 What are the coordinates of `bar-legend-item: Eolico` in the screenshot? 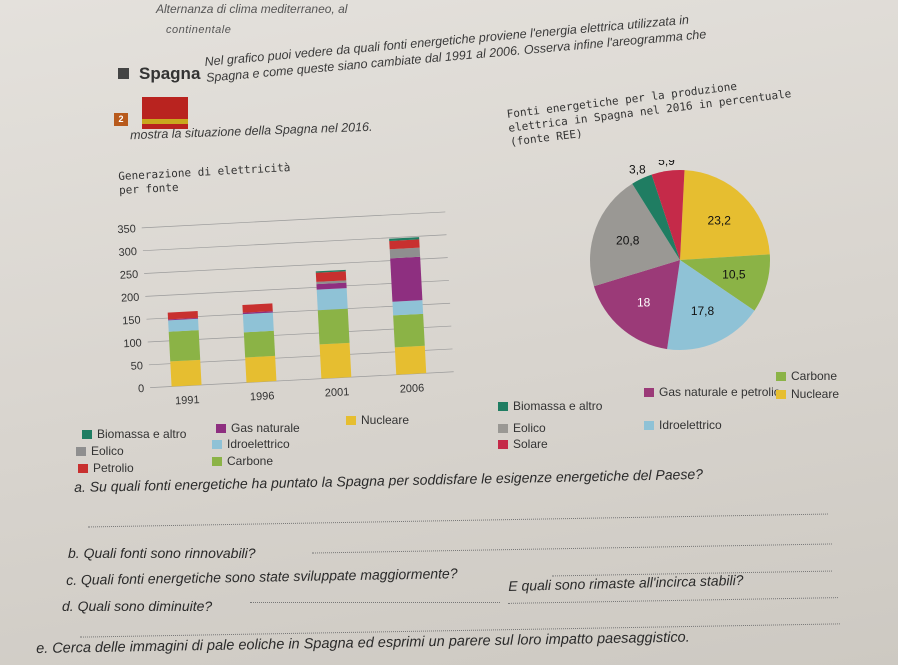 It's located at (100, 451).